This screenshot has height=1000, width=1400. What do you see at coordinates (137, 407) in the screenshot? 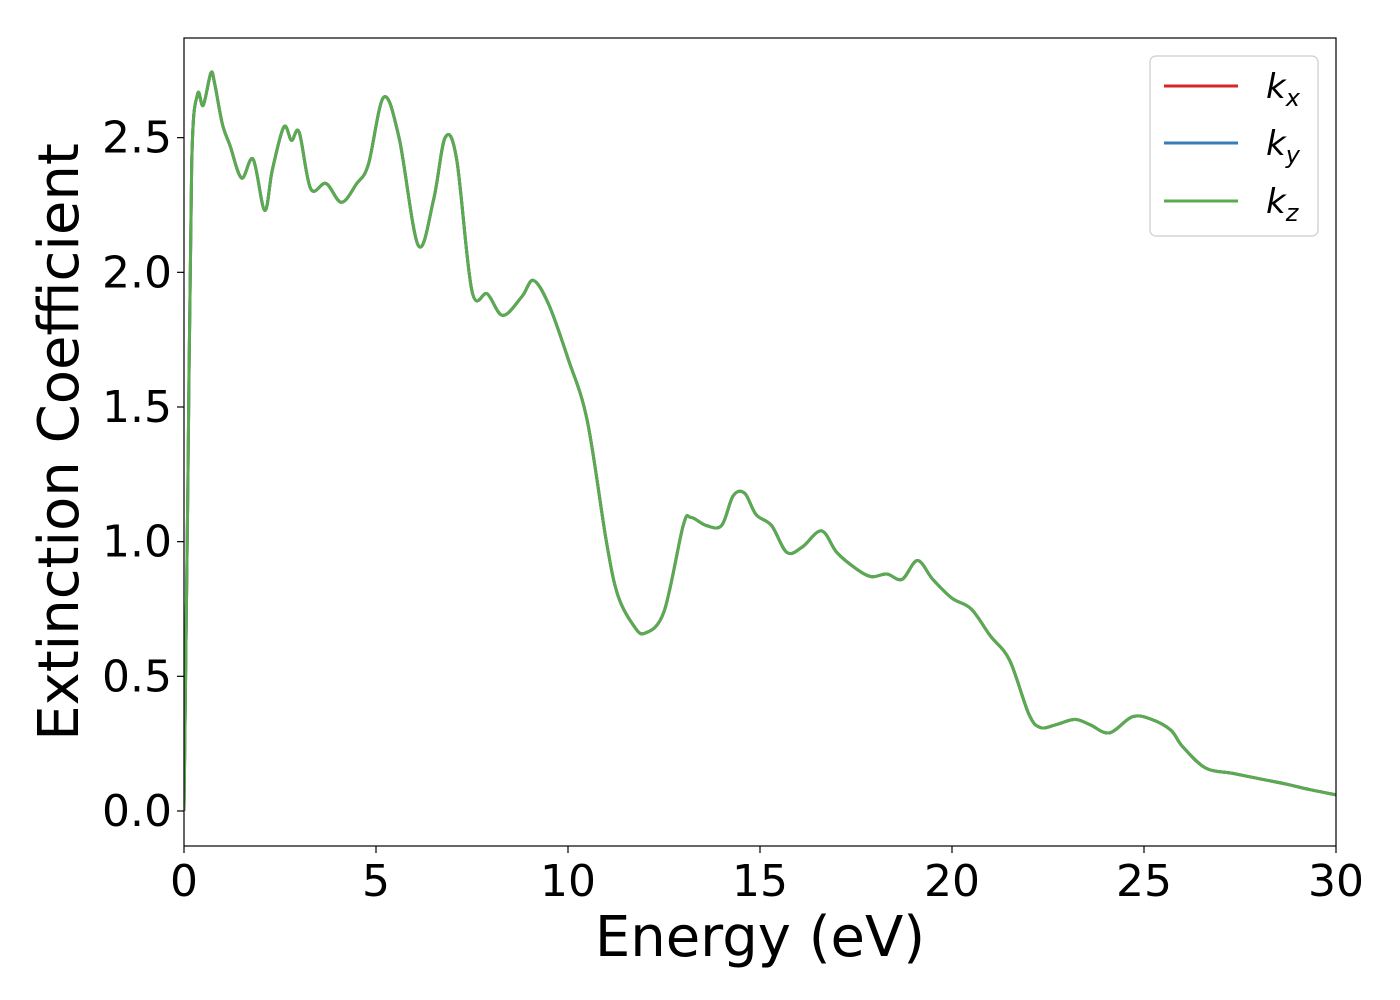
I see `y-tick-label: 1.5` at bounding box center [137, 407].